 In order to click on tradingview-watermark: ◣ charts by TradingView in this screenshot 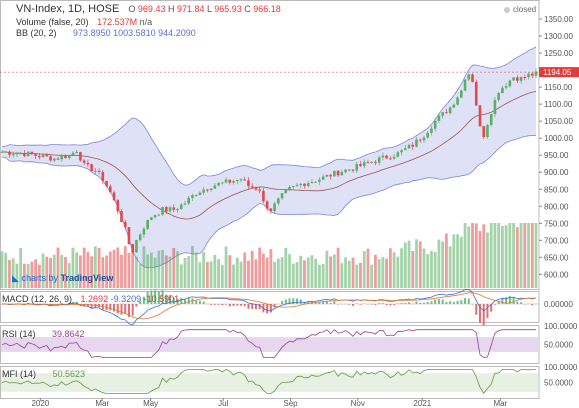, I will do `click(62, 278)`.